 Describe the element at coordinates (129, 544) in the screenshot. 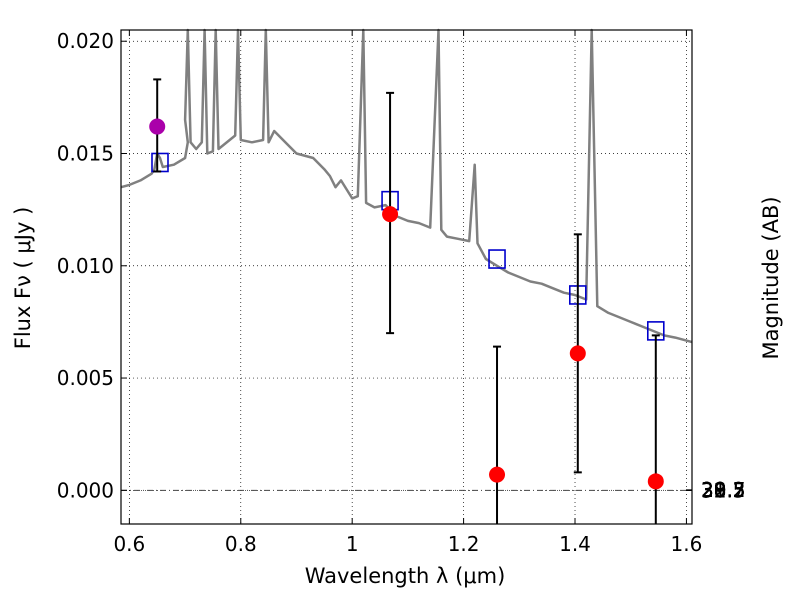

I see `x-tick-label: 0.6` at that location.